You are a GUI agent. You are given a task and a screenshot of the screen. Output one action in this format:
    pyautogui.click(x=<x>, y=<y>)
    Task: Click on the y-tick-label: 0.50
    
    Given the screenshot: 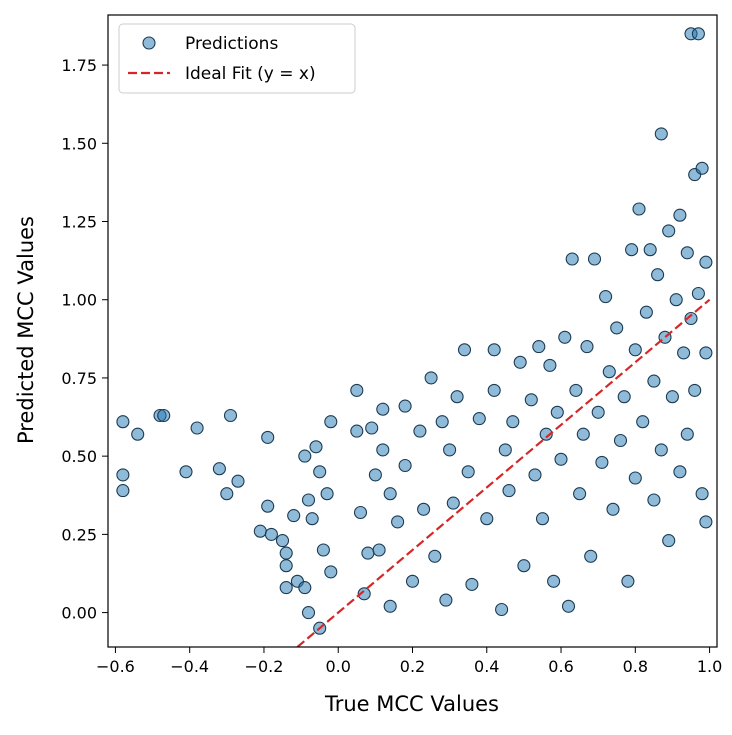 What is the action you would take?
    pyautogui.click(x=79, y=456)
    